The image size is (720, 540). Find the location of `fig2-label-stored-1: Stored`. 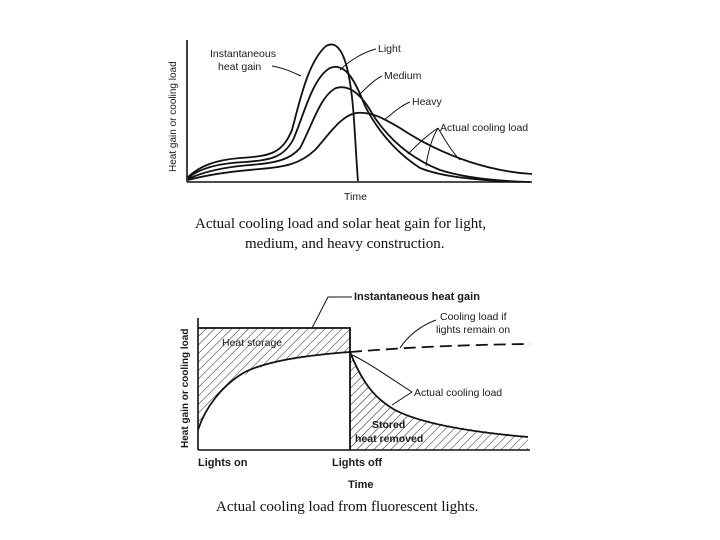

fig2-label-stored-1: Stored is located at coordinates (388, 425).